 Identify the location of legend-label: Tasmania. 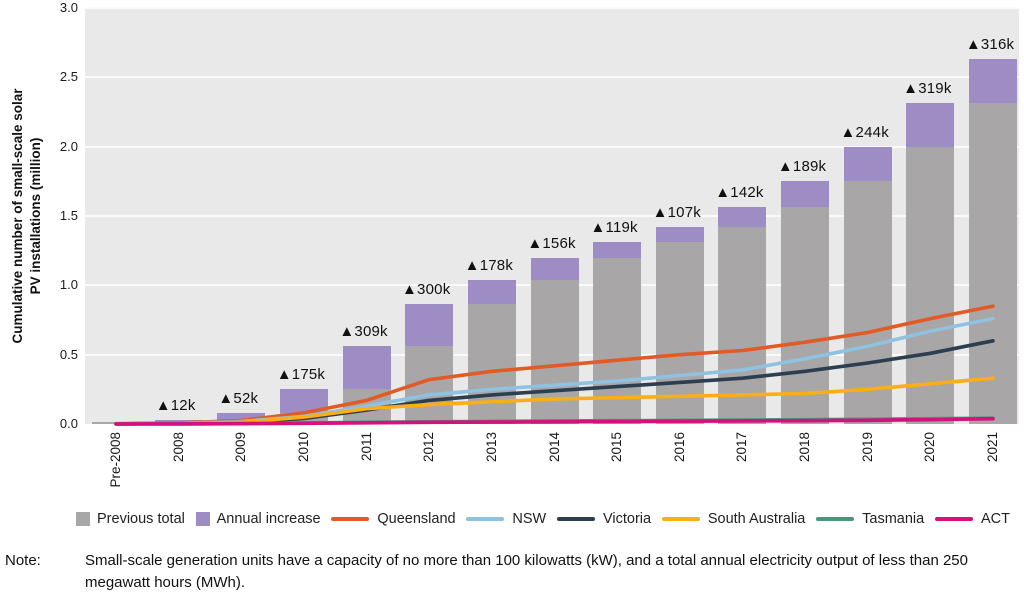
(893, 519).